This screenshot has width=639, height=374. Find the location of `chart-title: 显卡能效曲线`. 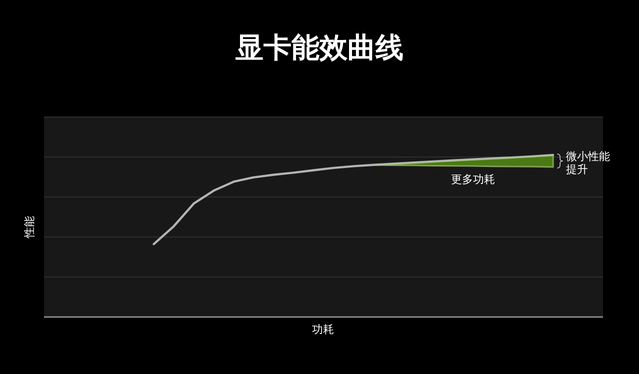

chart-title: 显卡能效曲线 is located at coordinates (319, 47).